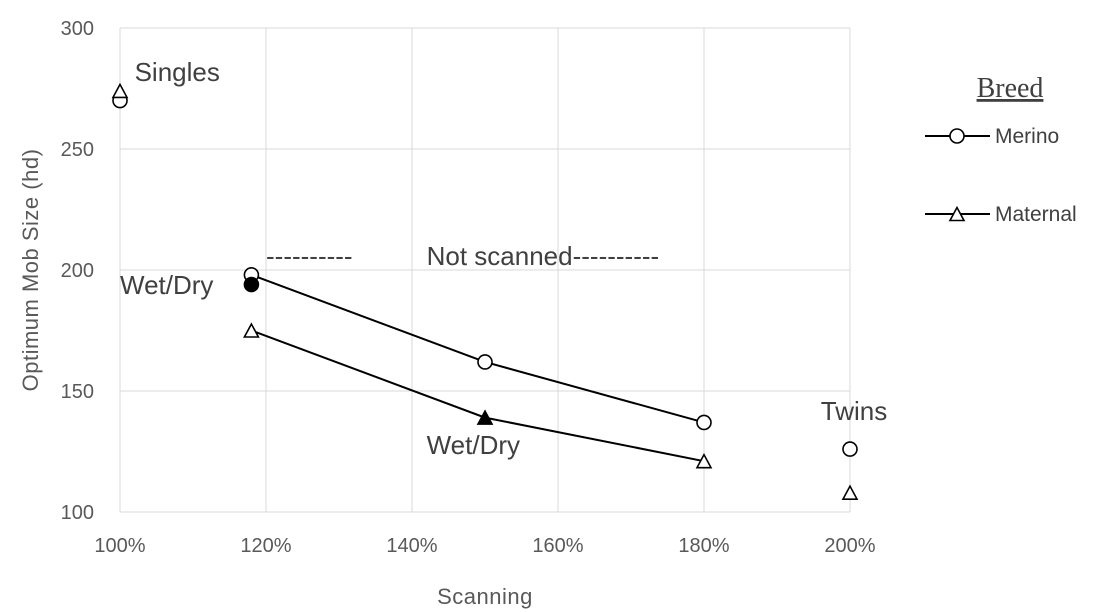  I want to click on x-axis-title: Scanning, so click(485, 596).